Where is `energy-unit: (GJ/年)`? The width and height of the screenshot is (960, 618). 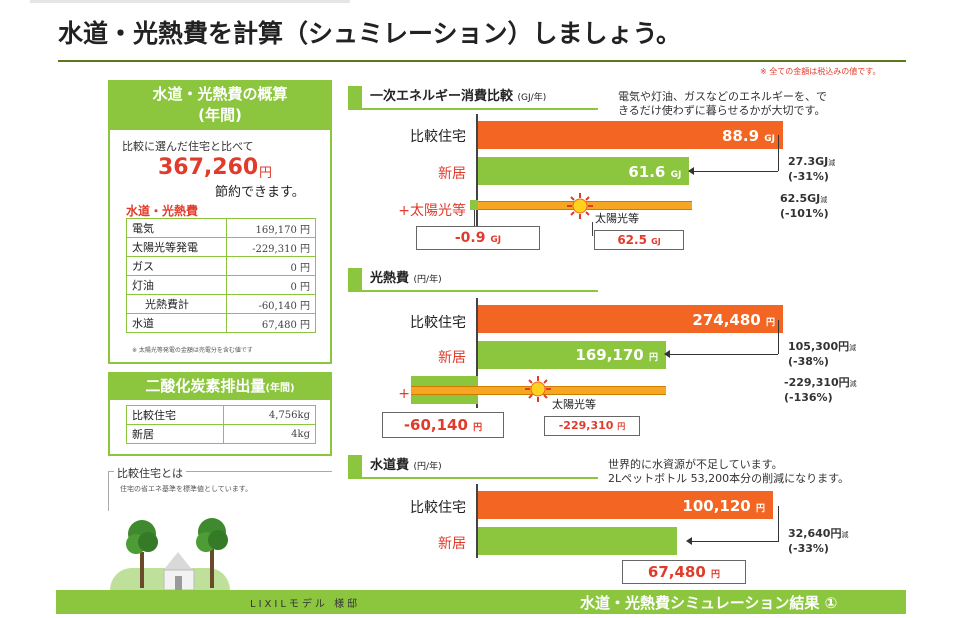
energy-unit: (GJ/年) is located at coordinates (532, 98).